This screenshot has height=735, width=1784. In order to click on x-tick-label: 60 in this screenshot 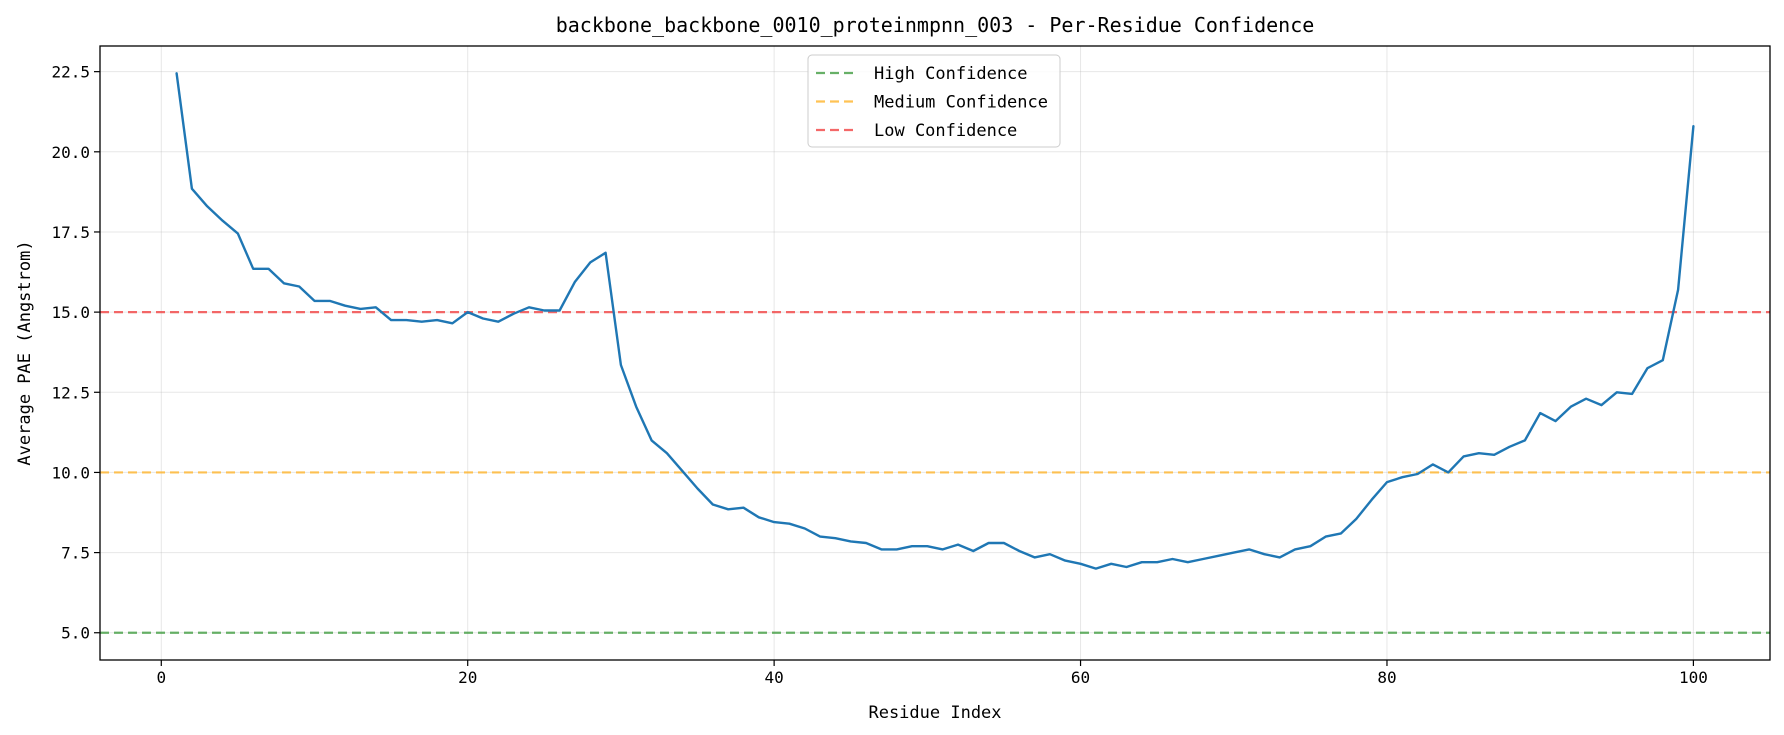, I will do `click(1080, 677)`.